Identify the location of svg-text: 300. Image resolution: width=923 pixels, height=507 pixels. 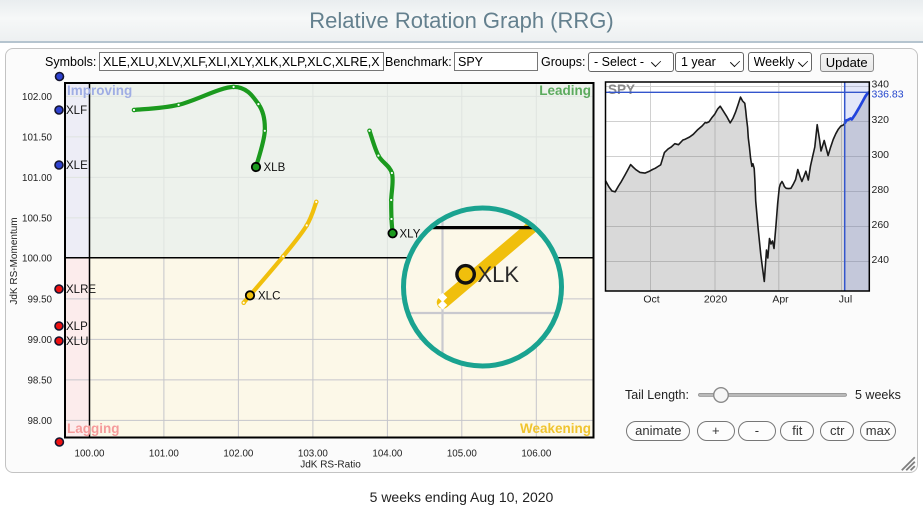
(881, 155).